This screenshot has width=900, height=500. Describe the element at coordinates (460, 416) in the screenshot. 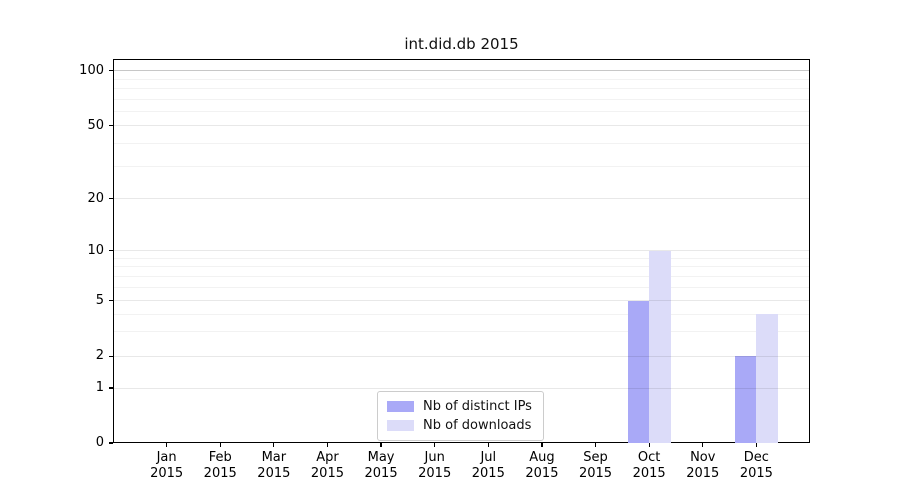

I see `legend: Nb of distinct IPs Nb of downloads` at that location.